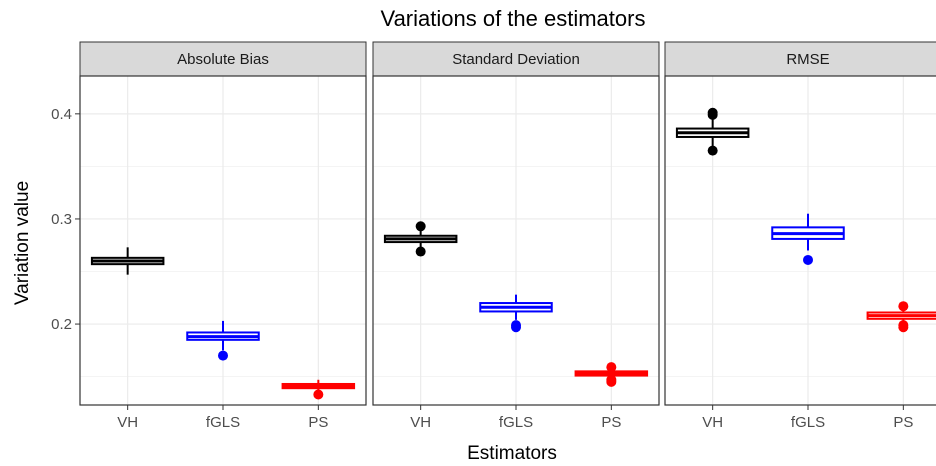  Describe the element at coordinates (61, 219) in the screenshot. I see `y-tick-label: 0.3` at that location.